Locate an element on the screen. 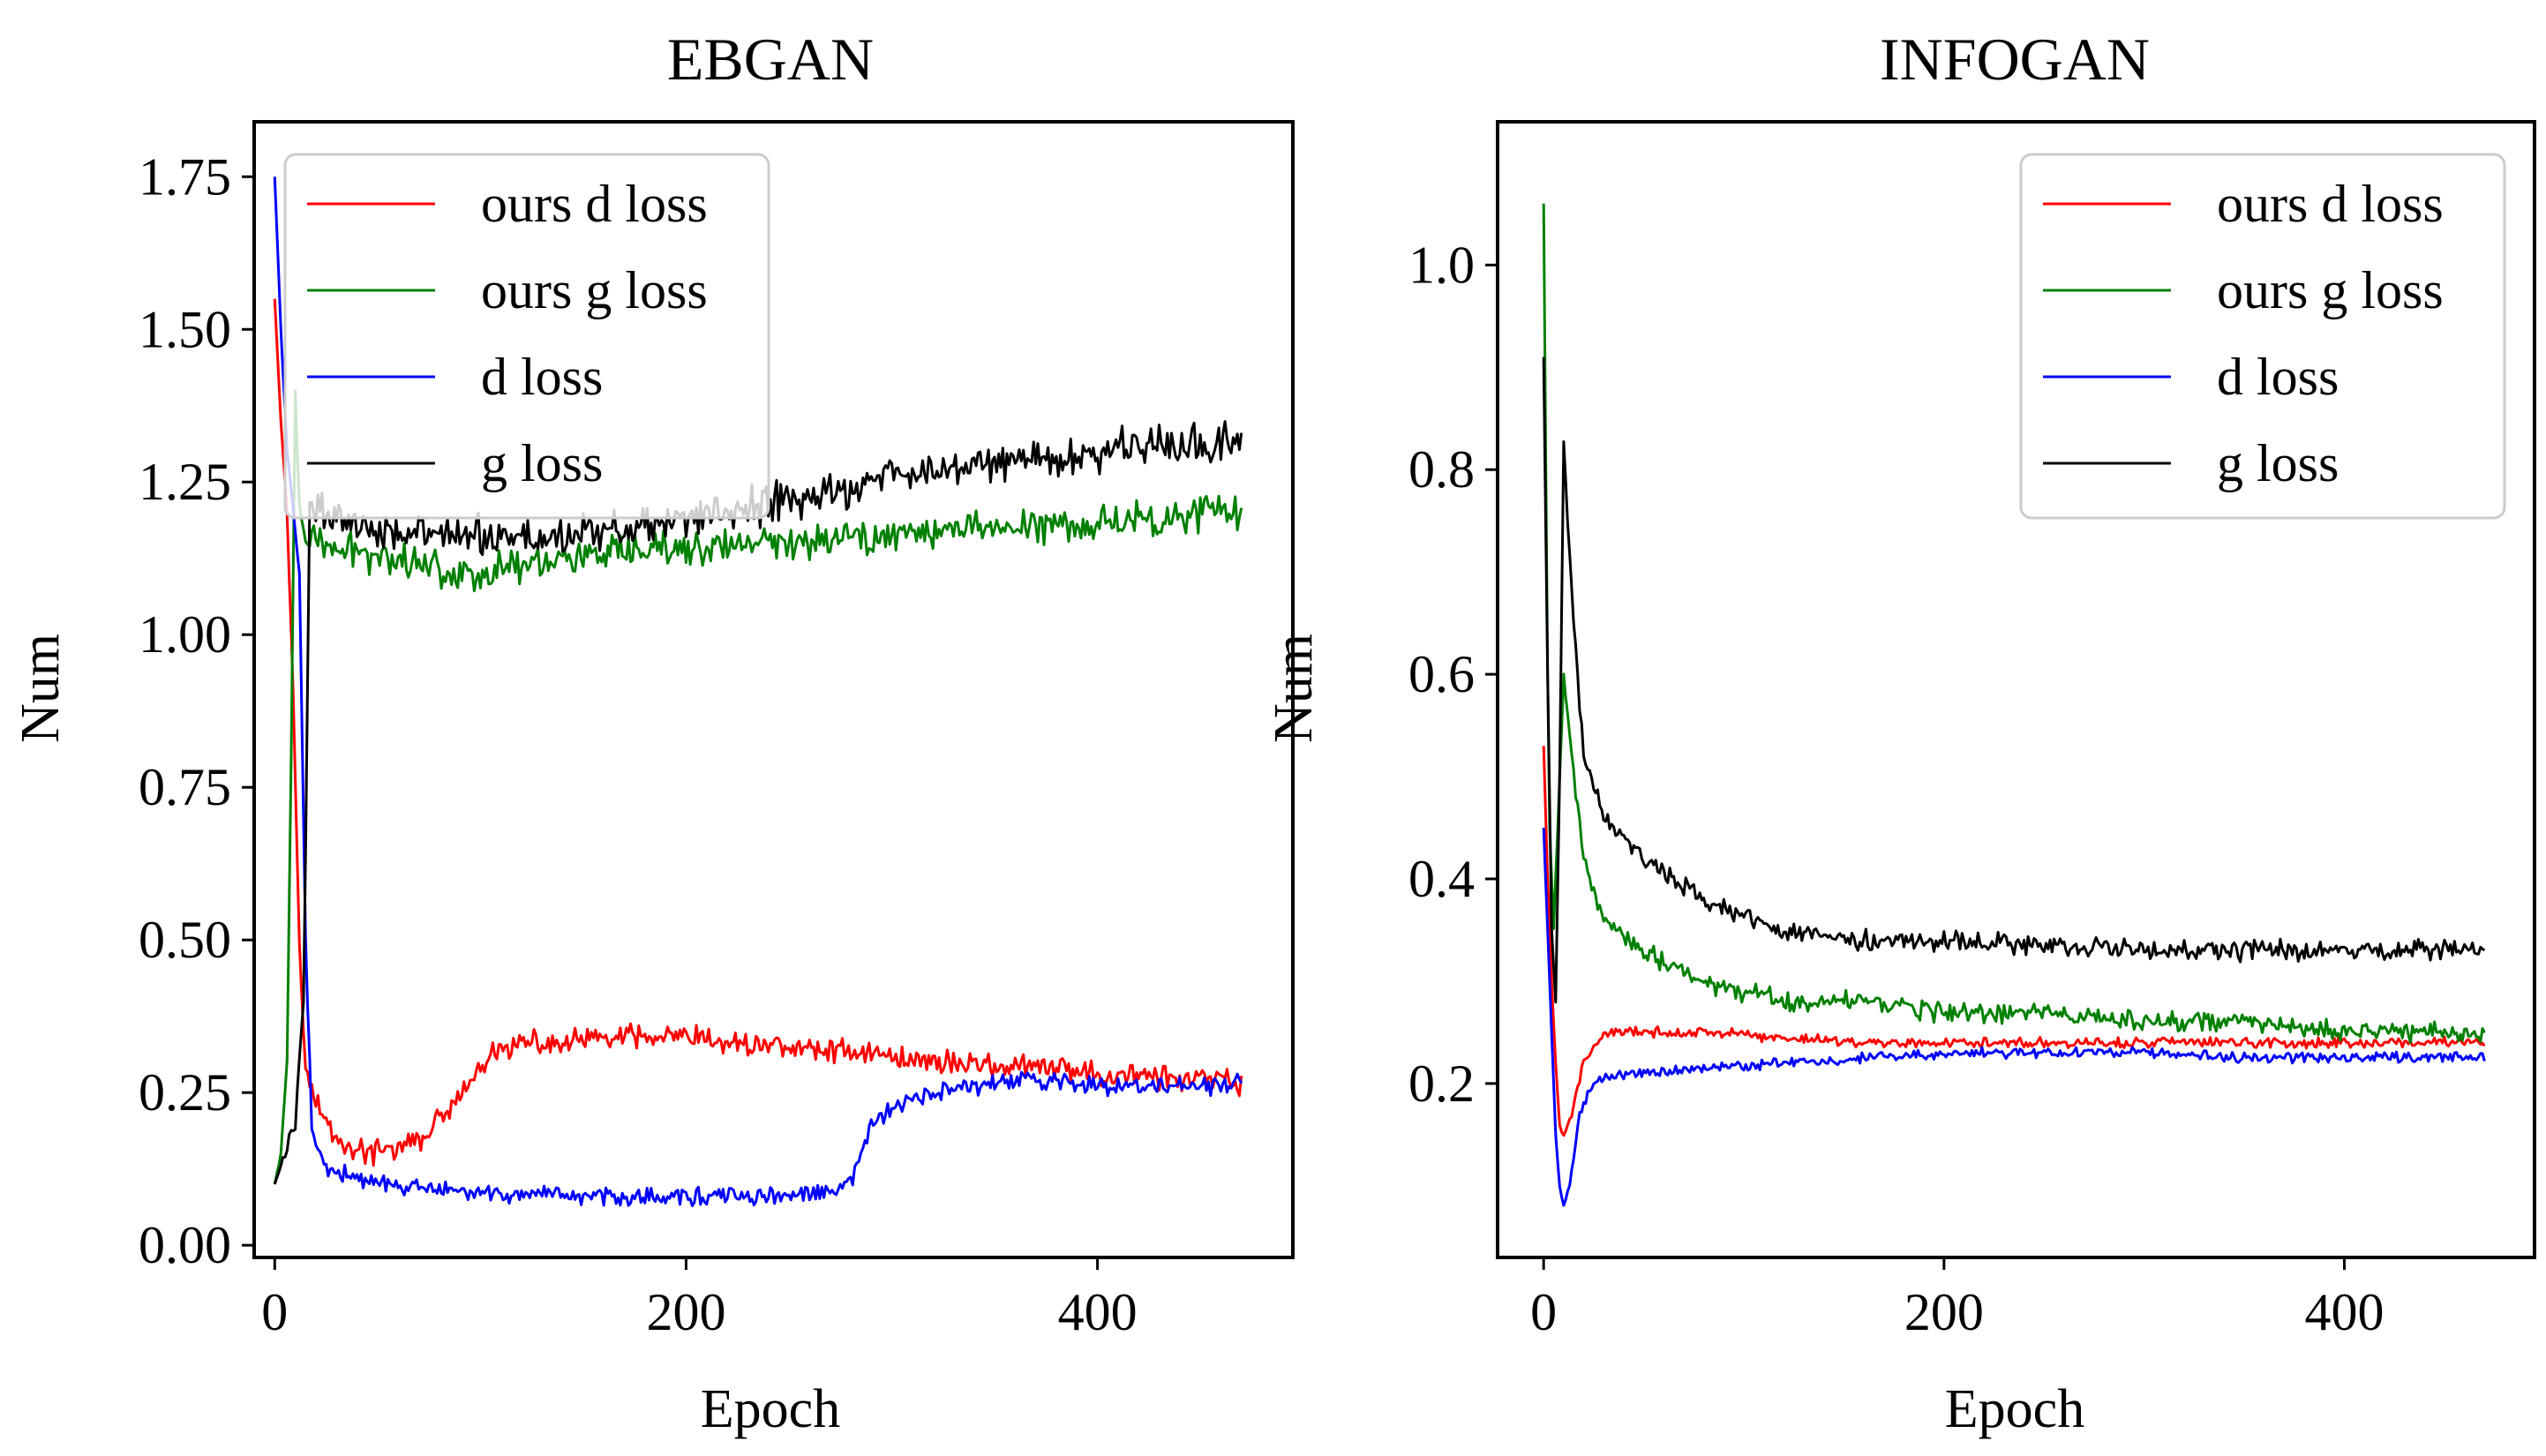 This screenshot has height=1456, width=2546. y-tick-label: 1.0 is located at coordinates (1441, 265).